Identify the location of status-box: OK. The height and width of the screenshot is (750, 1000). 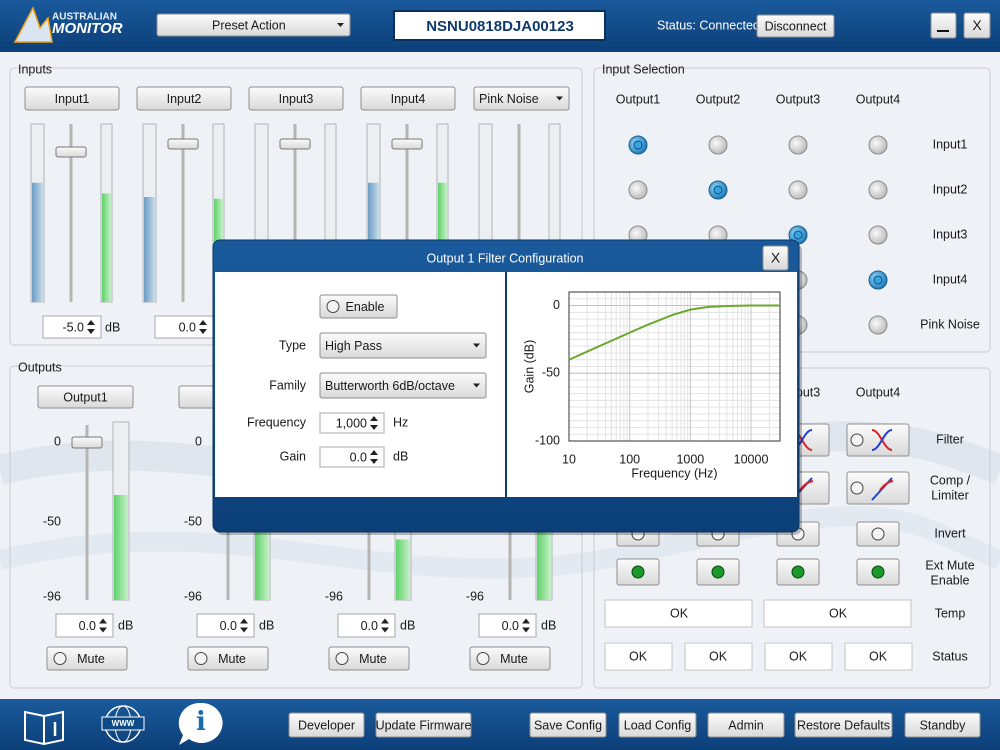
(878, 656).